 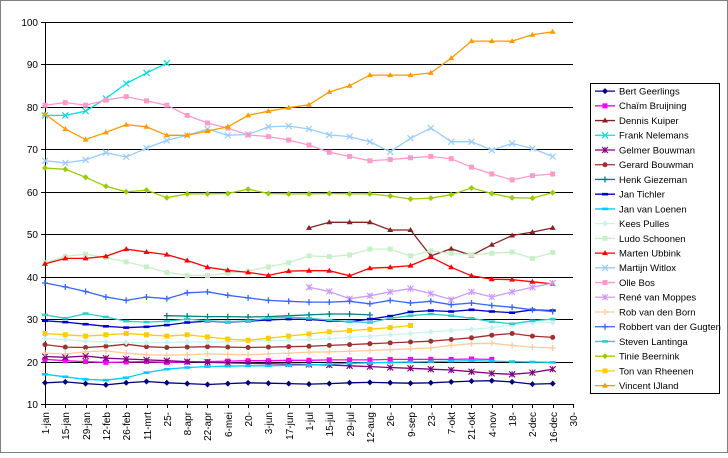 What do you see at coordinates (653, 209) in the screenshot?
I see `legend-label: Jan van Loenen` at bounding box center [653, 209].